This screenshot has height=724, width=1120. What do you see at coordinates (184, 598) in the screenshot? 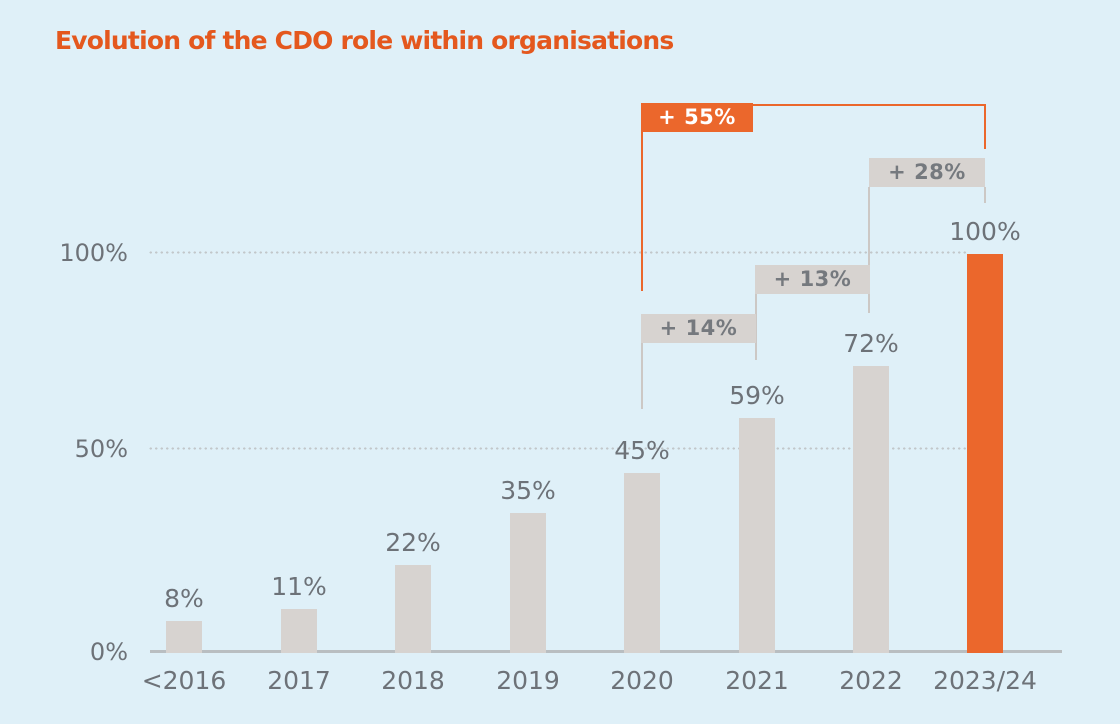
I see `bar-value-label-<2016: 8%` at bounding box center [184, 598].